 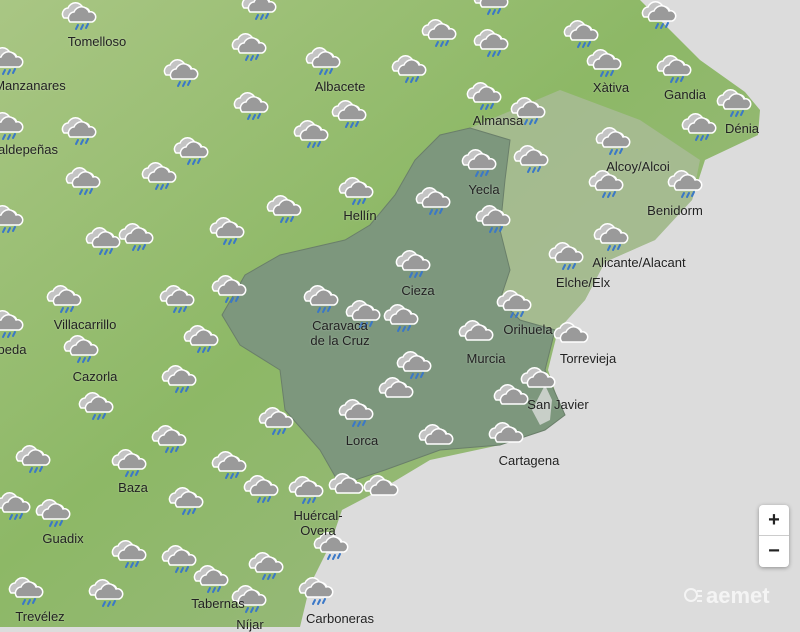 What do you see at coordinates (529, 460) in the screenshot?
I see `city-label: Cartagena` at bounding box center [529, 460].